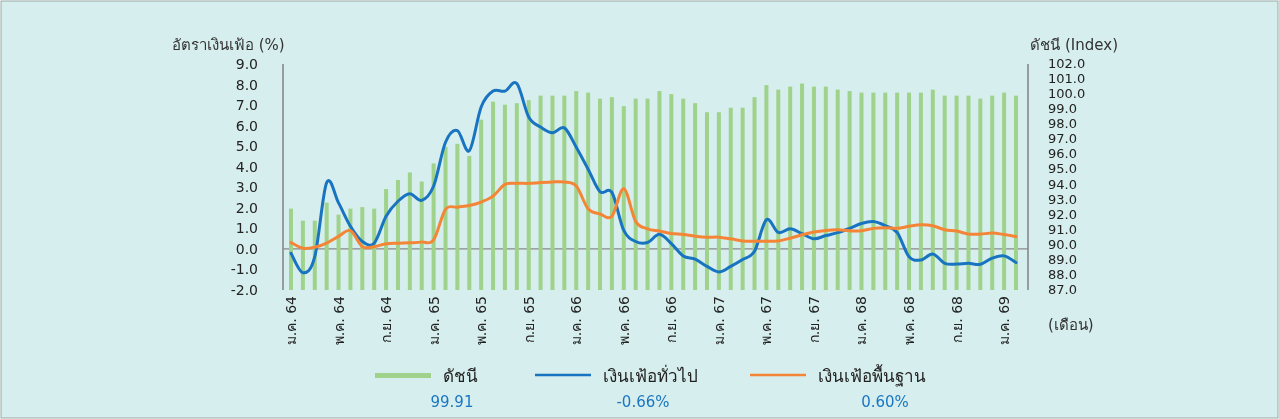  What do you see at coordinates (1062, 139) in the screenshot?
I see `y2-tick-label: 97.0` at bounding box center [1062, 139].